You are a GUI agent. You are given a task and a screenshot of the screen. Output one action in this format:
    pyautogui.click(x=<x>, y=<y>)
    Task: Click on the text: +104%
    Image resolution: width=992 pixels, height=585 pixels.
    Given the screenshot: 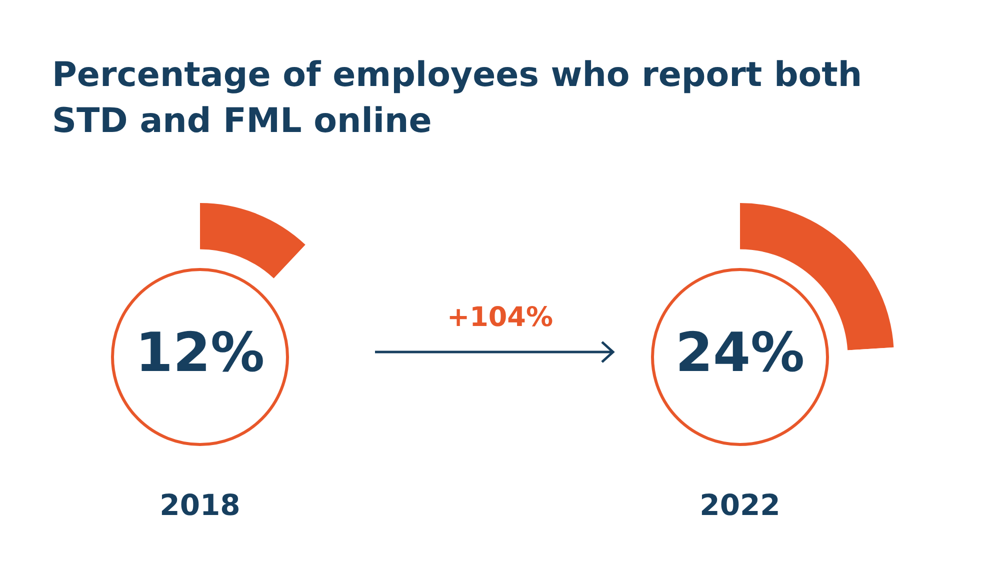 What is the action you would take?
    pyautogui.click(x=500, y=317)
    